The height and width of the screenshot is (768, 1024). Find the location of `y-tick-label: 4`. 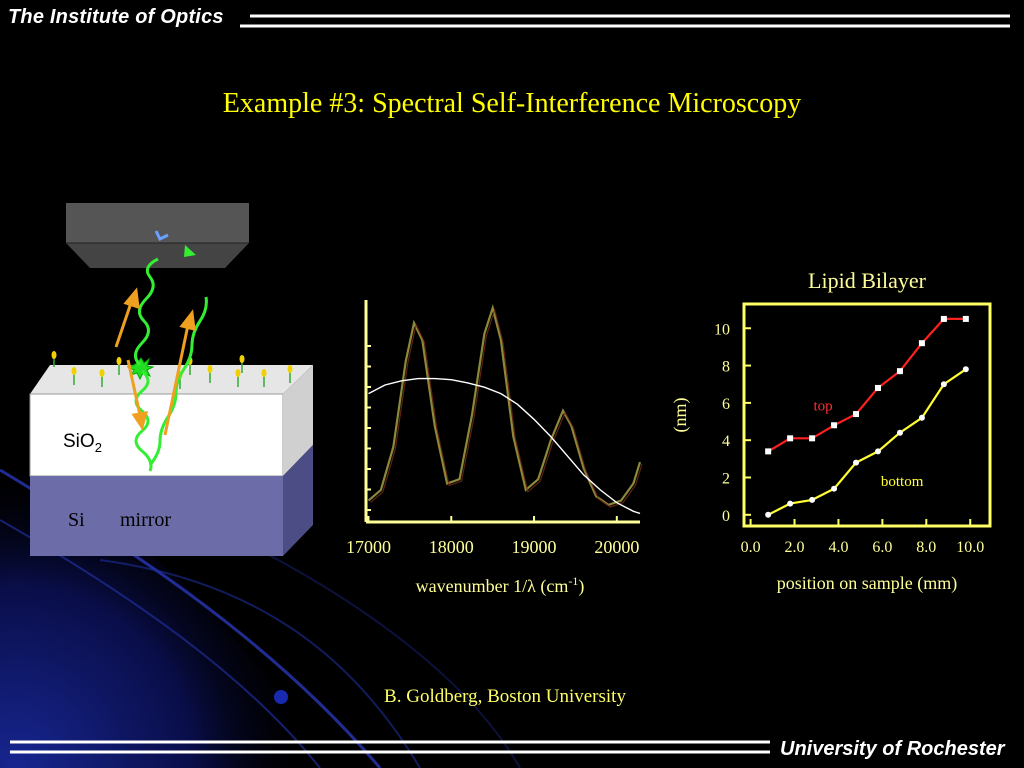

y-tick-label: 4 is located at coordinates (726, 441).